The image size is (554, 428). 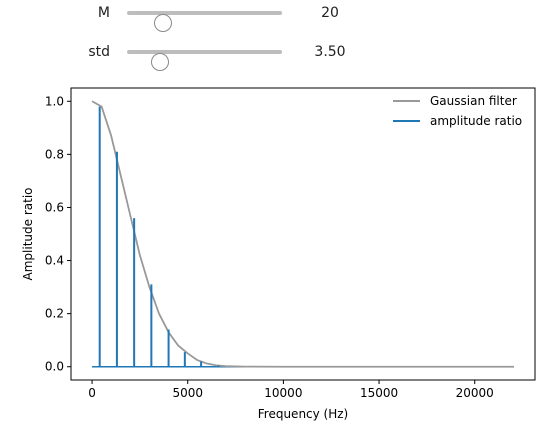 I want to click on legend-label: Gaussian filter, so click(x=473, y=101).